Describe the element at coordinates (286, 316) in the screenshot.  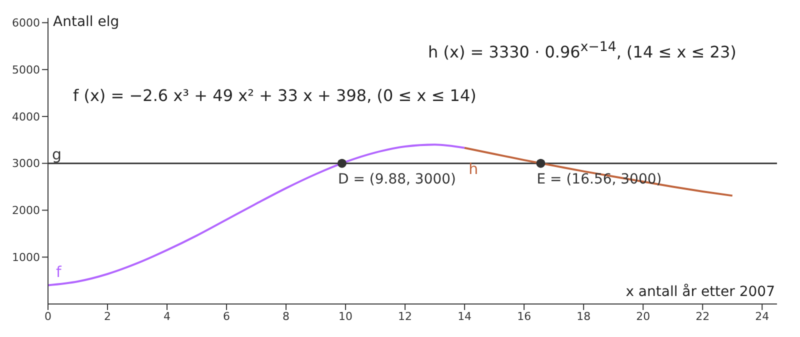
I see `x-tick-label: 8` at that location.